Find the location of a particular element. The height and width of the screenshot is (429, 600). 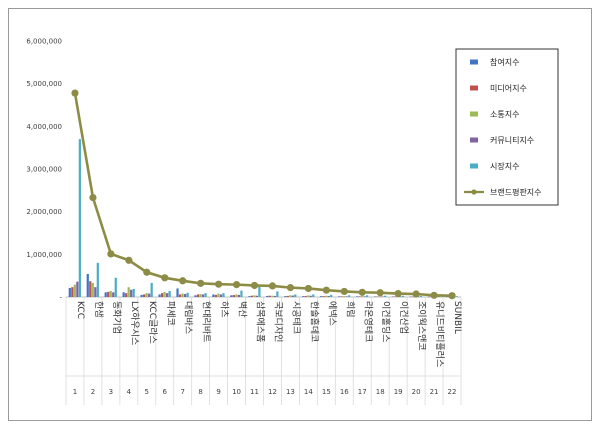

x-category-label: 하츠 is located at coordinates (224, 309).